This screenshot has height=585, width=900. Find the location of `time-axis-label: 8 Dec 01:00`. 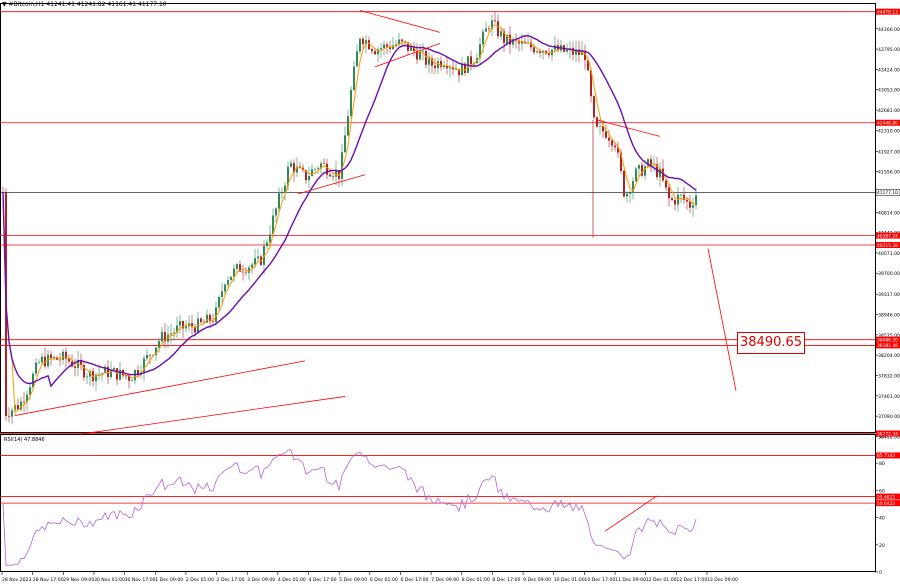

time-axis-label: 8 Dec 01:00 is located at coordinates (476, 580).